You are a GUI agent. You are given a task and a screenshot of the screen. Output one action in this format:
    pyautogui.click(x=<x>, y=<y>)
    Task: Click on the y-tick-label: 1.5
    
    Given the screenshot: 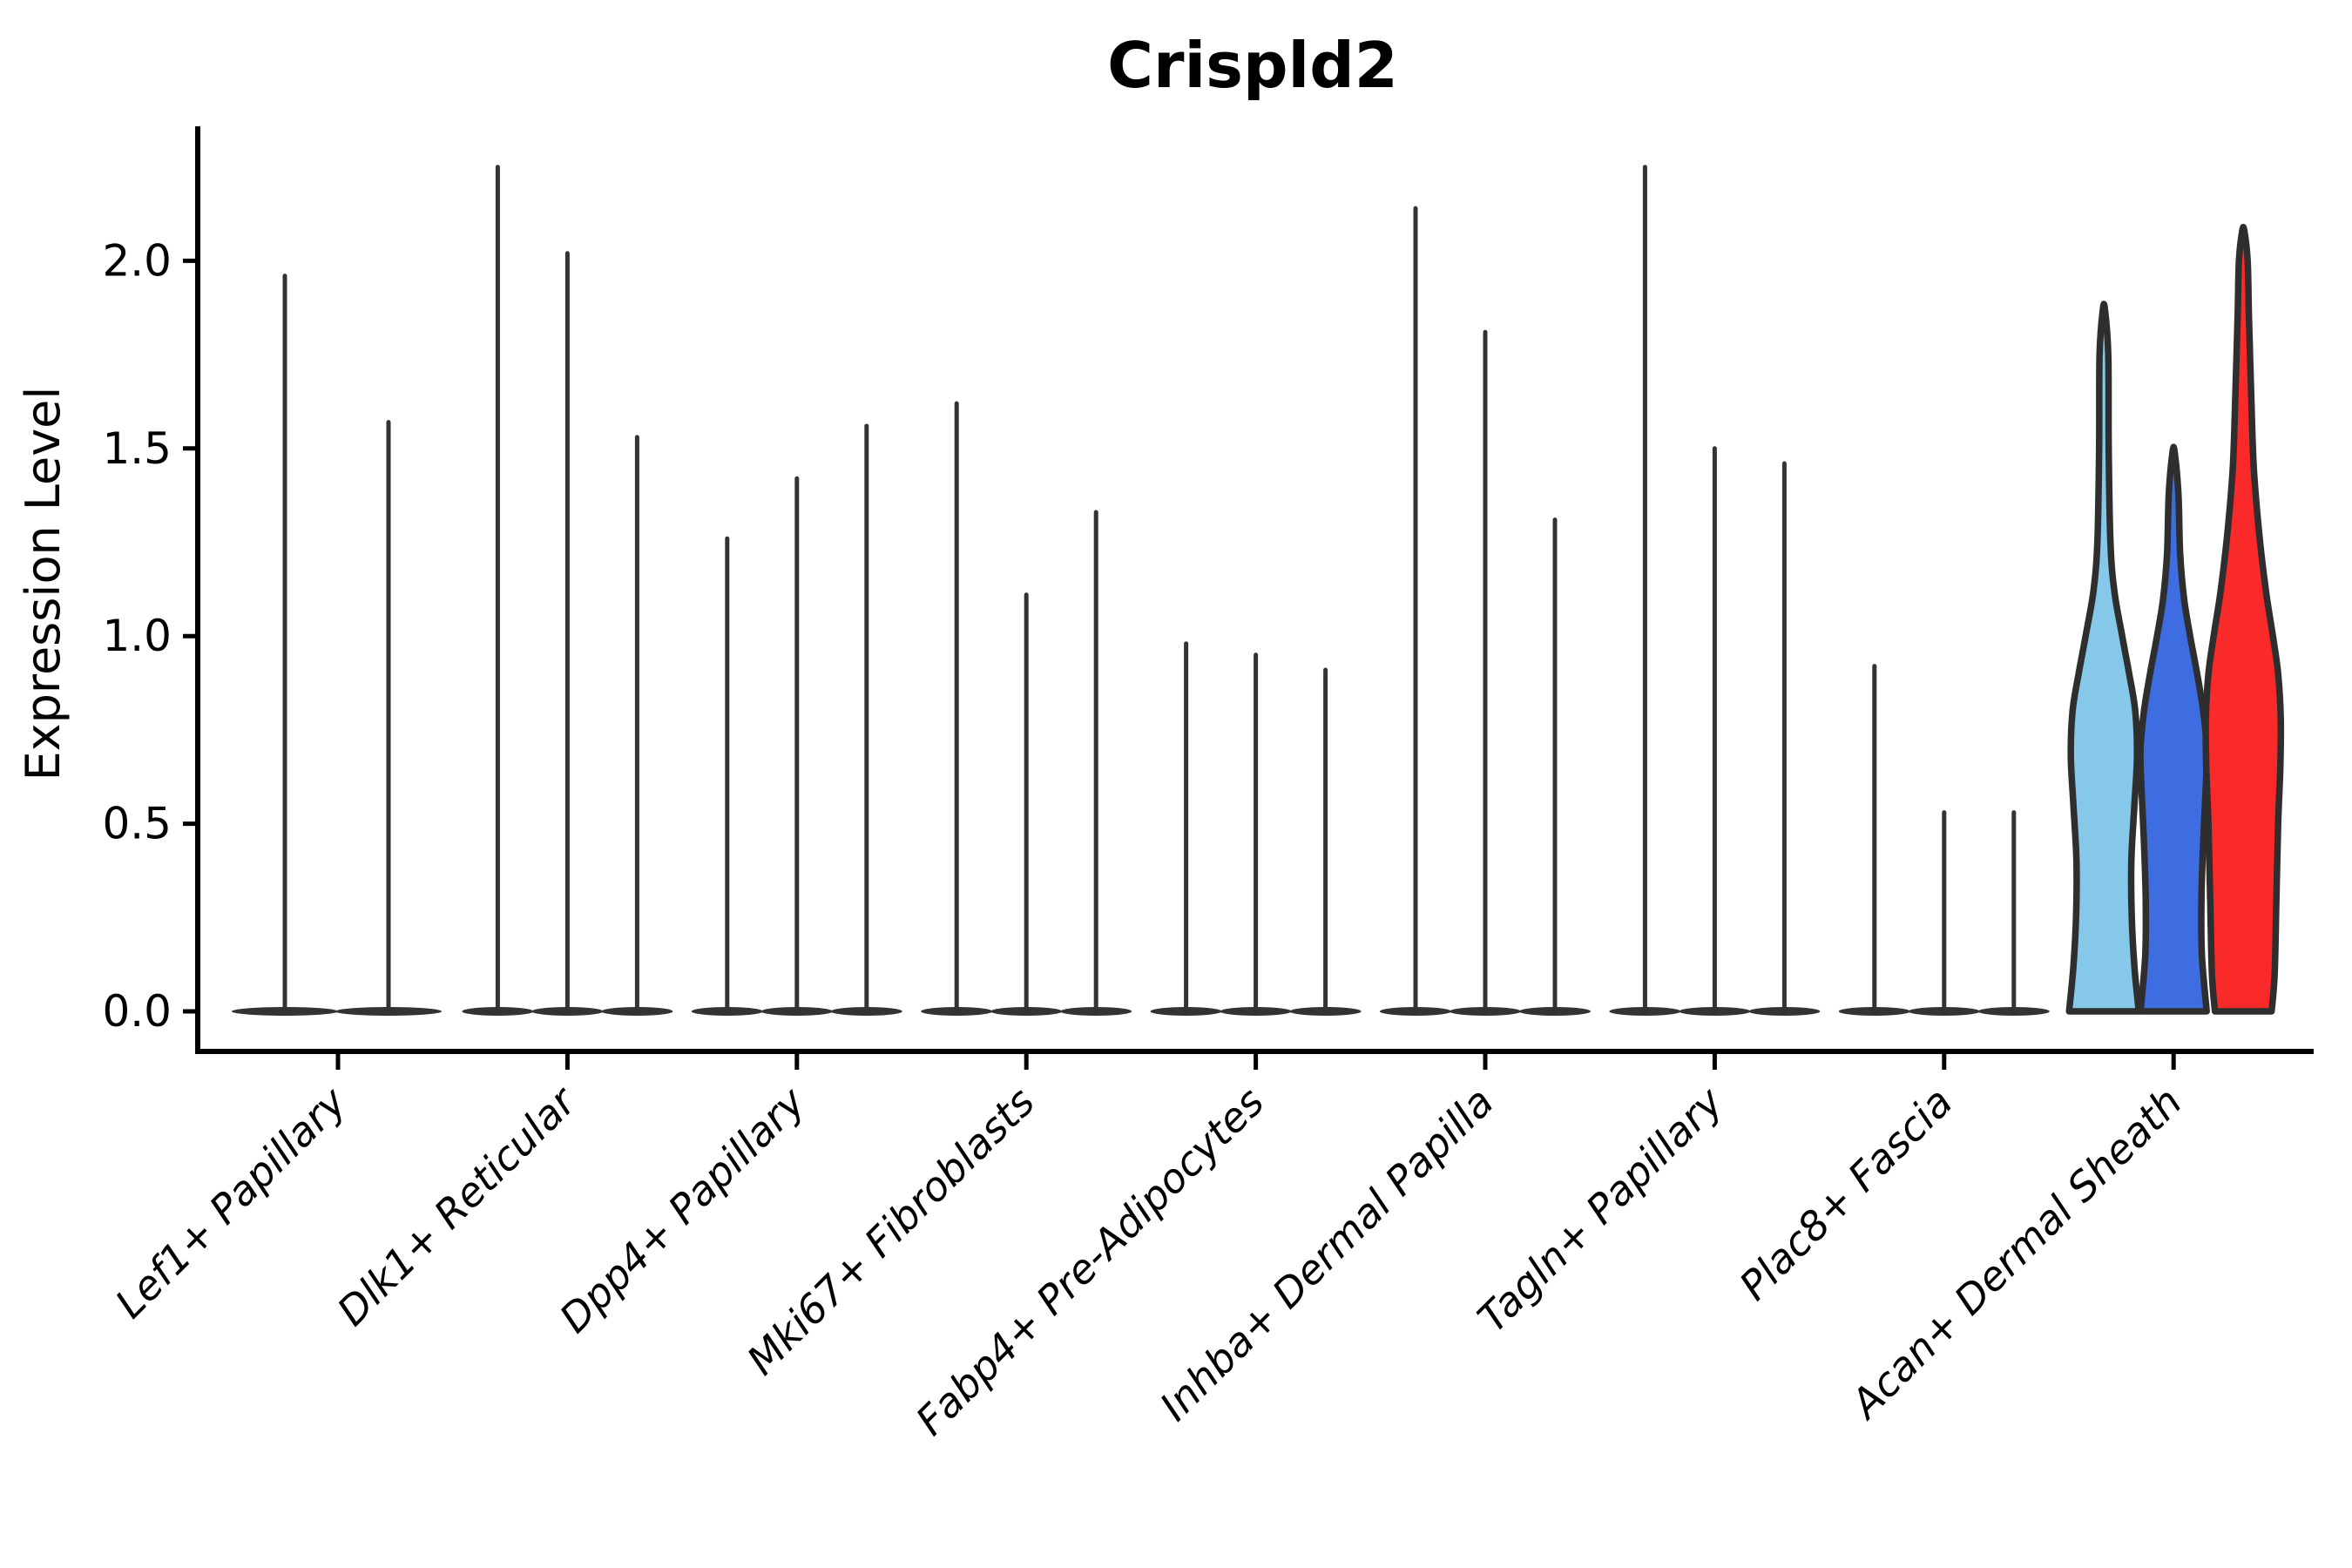 What is the action you would take?
    pyautogui.click(x=137, y=448)
    